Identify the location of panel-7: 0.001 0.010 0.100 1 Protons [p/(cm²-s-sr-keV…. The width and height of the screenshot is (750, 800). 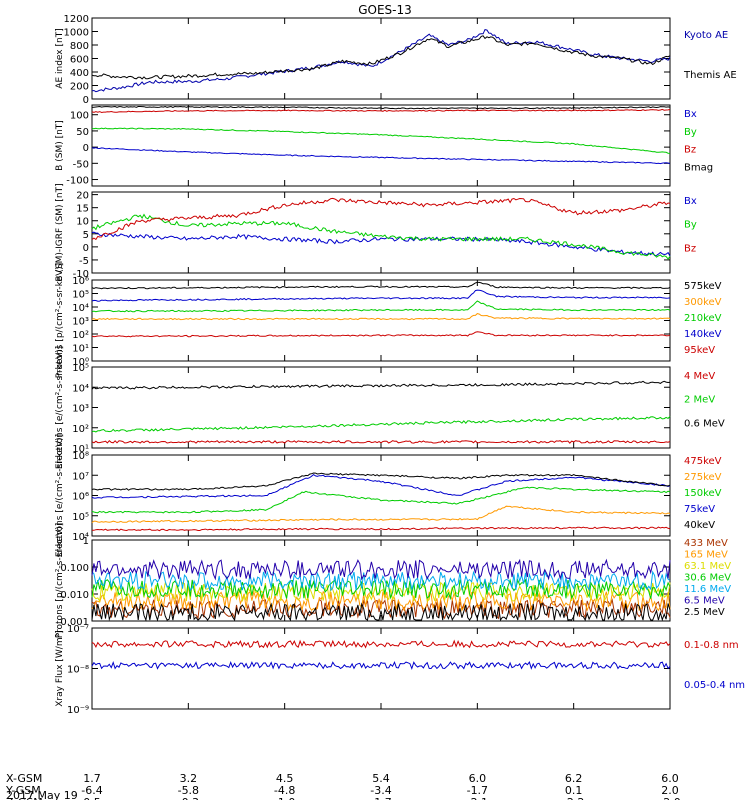
(393, 581).